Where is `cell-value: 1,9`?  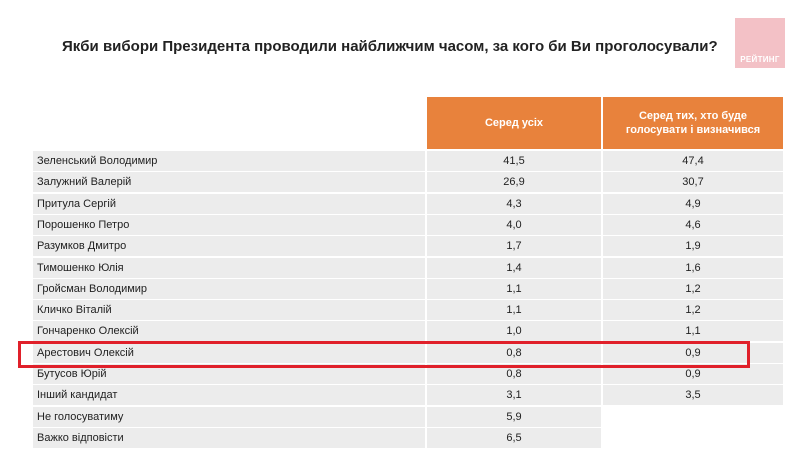 cell-value: 1,9 is located at coordinates (693, 246).